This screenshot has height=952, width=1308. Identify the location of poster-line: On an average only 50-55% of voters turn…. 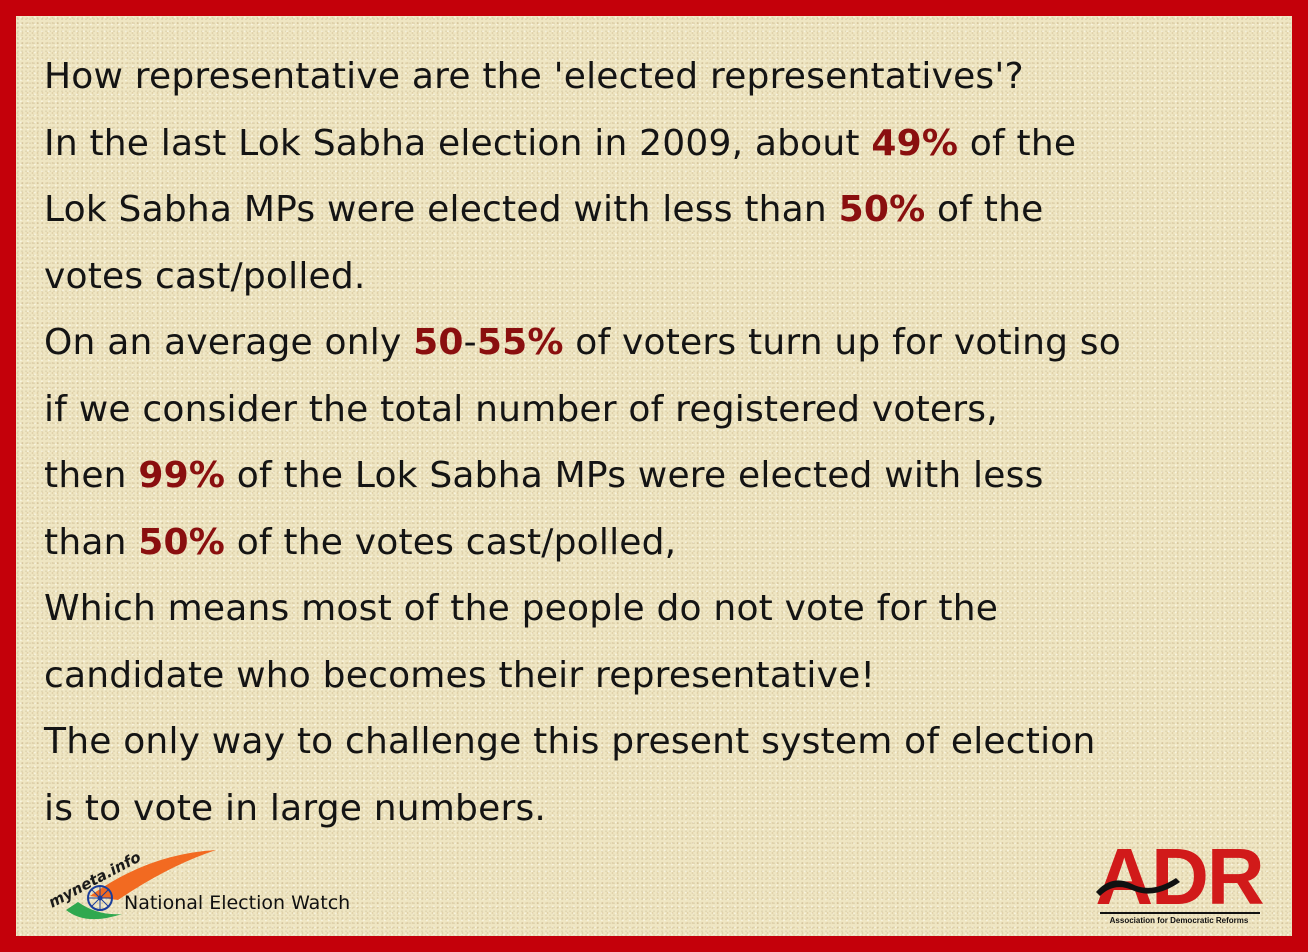
(668, 343).